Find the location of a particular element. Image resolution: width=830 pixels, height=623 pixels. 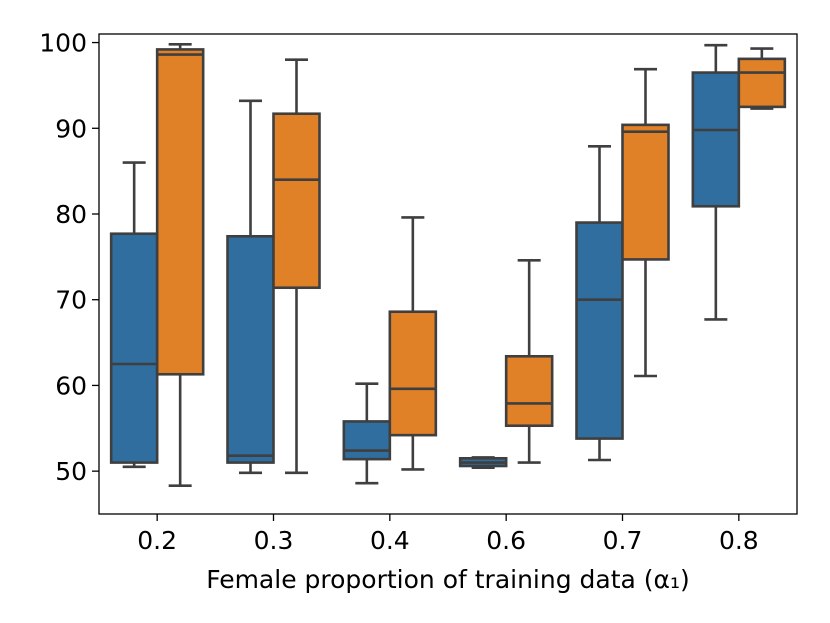

box-0.7-series-2 is located at coordinates (645, 222).